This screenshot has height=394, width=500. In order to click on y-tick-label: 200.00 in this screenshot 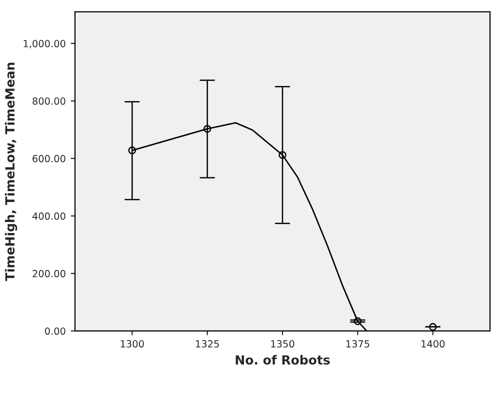, I will do `click(49, 274)`.